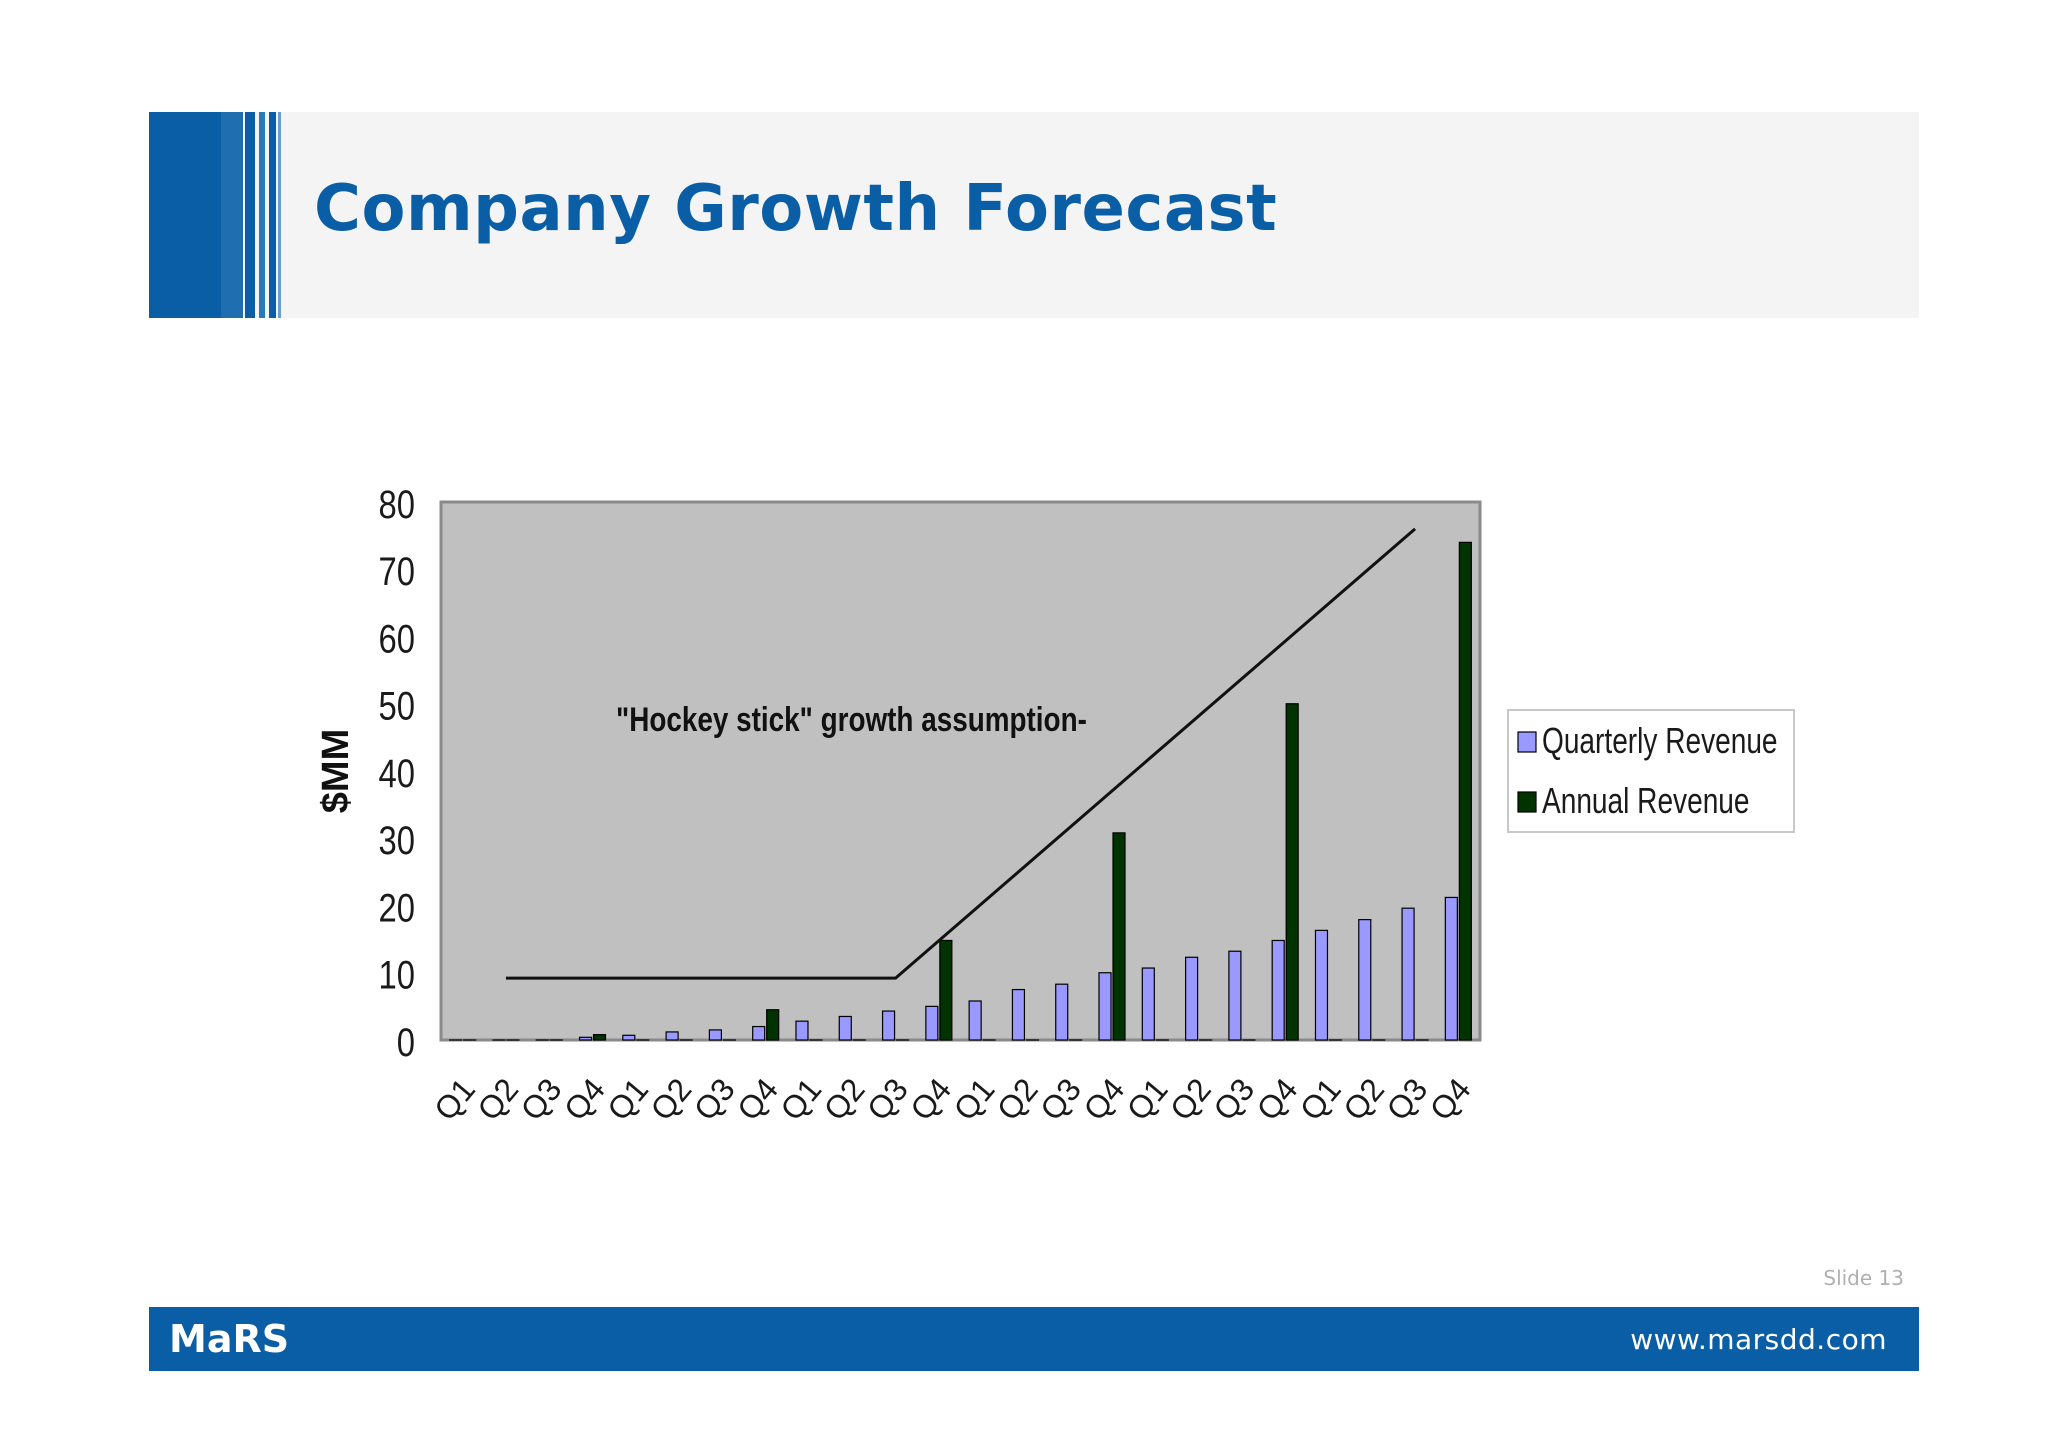 The height and width of the screenshot is (1447, 2048). What do you see at coordinates (406, 1042) in the screenshot?
I see `y-tick-label: 0` at bounding box center [406, 1042].